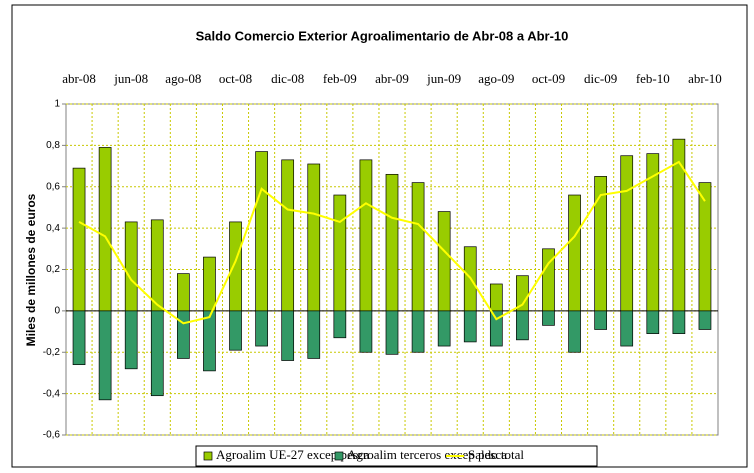  What do you see at coordinates (496, 78) in the screenshot?
I see `x-tick-label: ago-09` at bounding box center [496, 78].